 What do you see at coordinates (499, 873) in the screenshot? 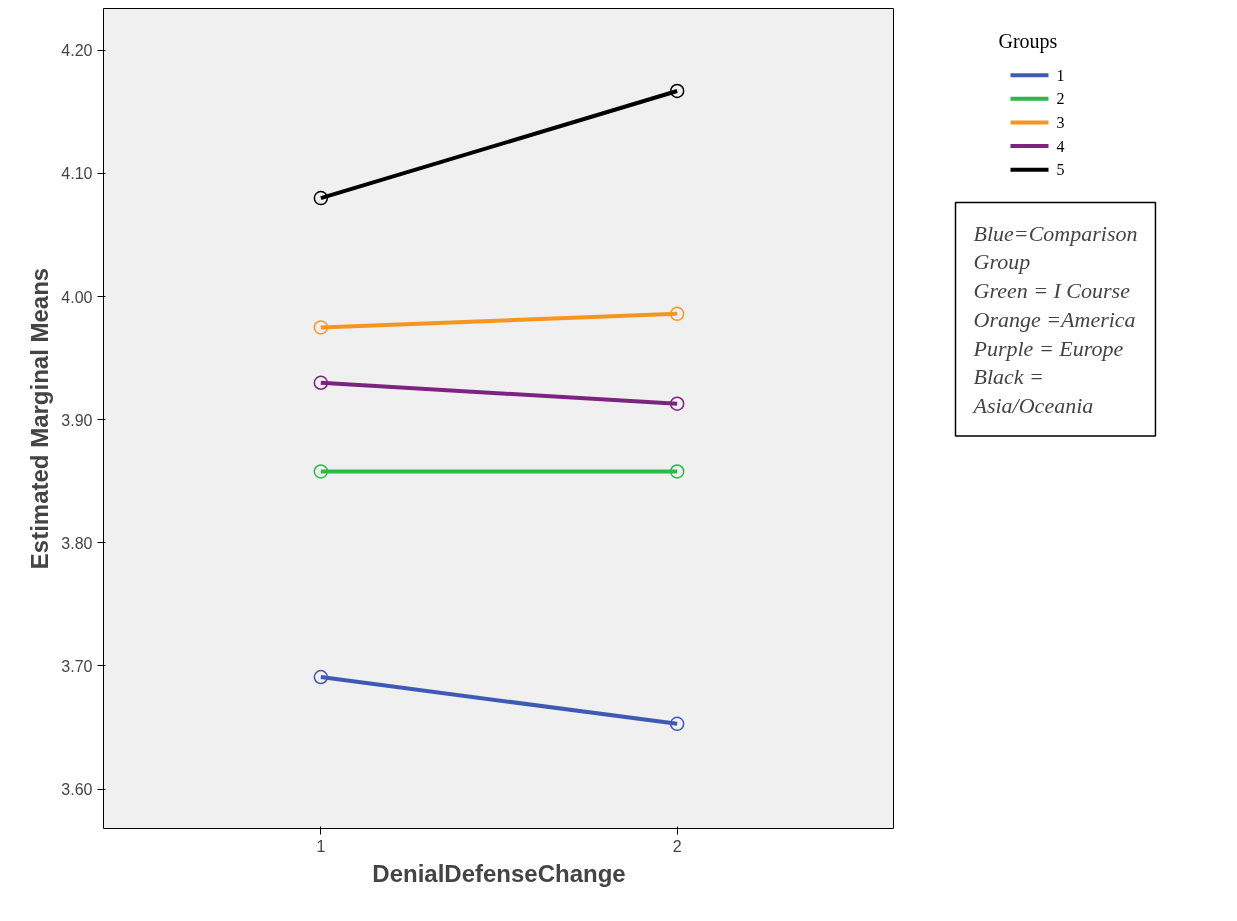
I see `x-axis-title: DenialDefenseChange` at bounding box center [499, 873].